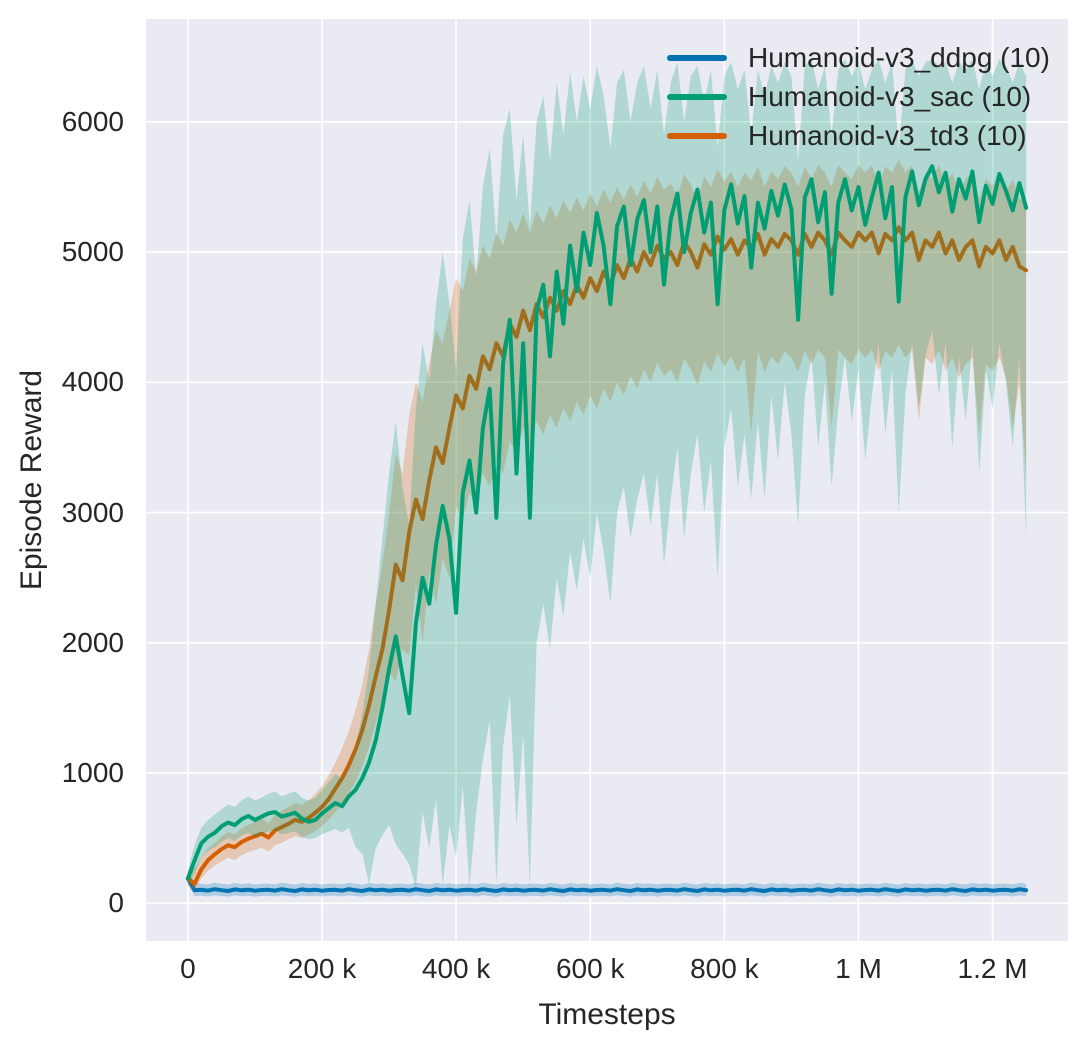 The width and height of the screenshot is (1091, 1049). What do you see at coordinates (92, 512) in the screenshot?
I see `y-tick-label: 3000` at bounding box center [92, 512].